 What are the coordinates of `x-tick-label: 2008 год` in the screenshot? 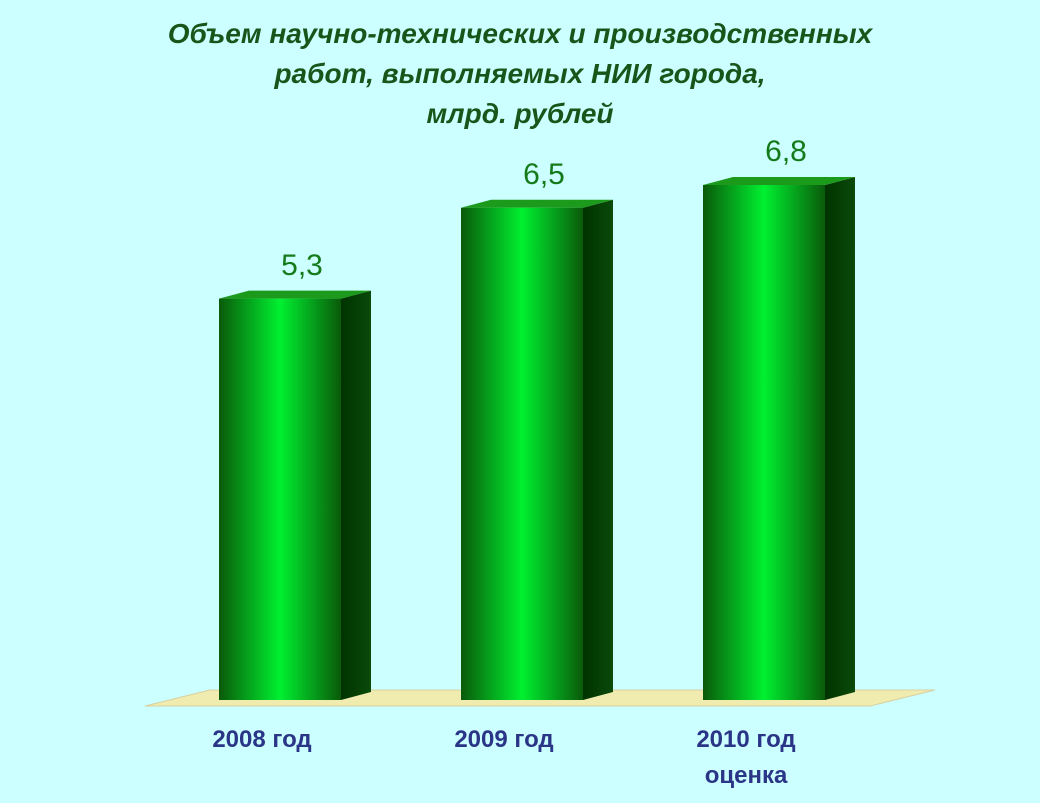 It's located at (262, 739).